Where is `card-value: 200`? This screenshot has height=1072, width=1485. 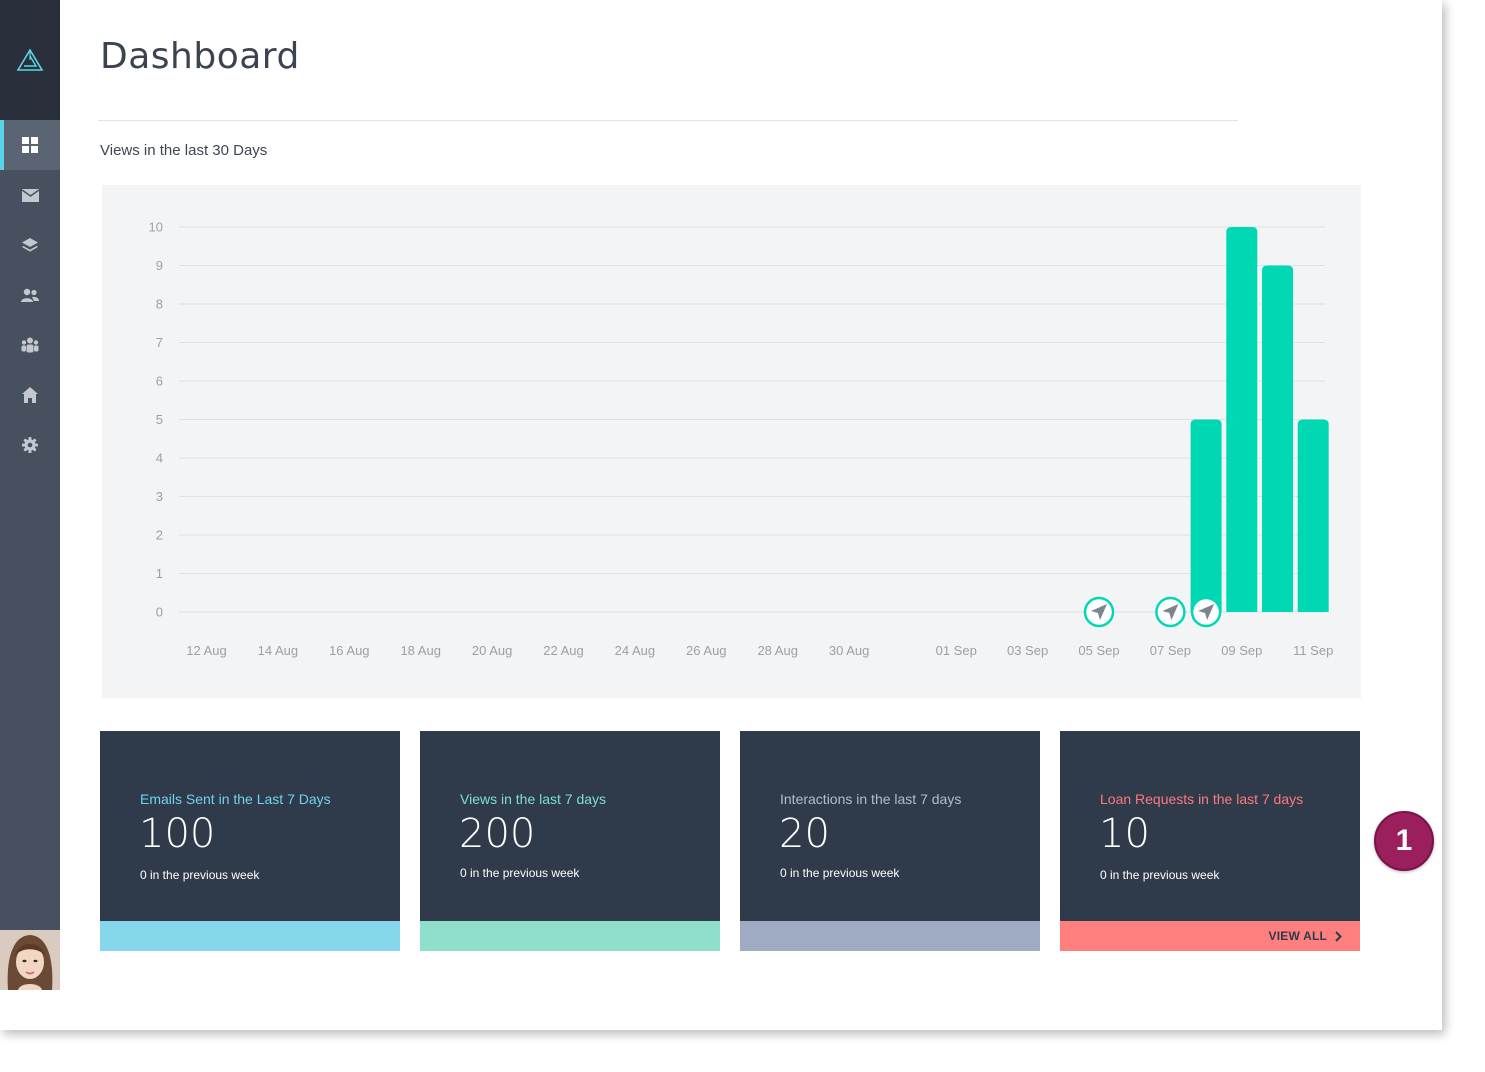
card-value: 200 is located at coordinates (497, 834).